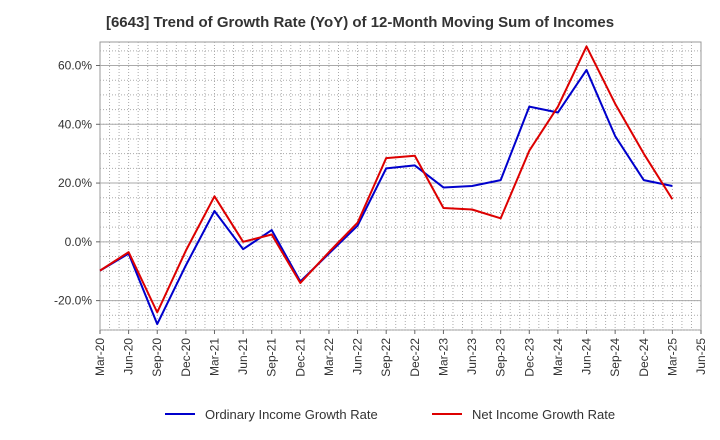  I want to click on x-tick-label: Jun-21, so click(243, 356).